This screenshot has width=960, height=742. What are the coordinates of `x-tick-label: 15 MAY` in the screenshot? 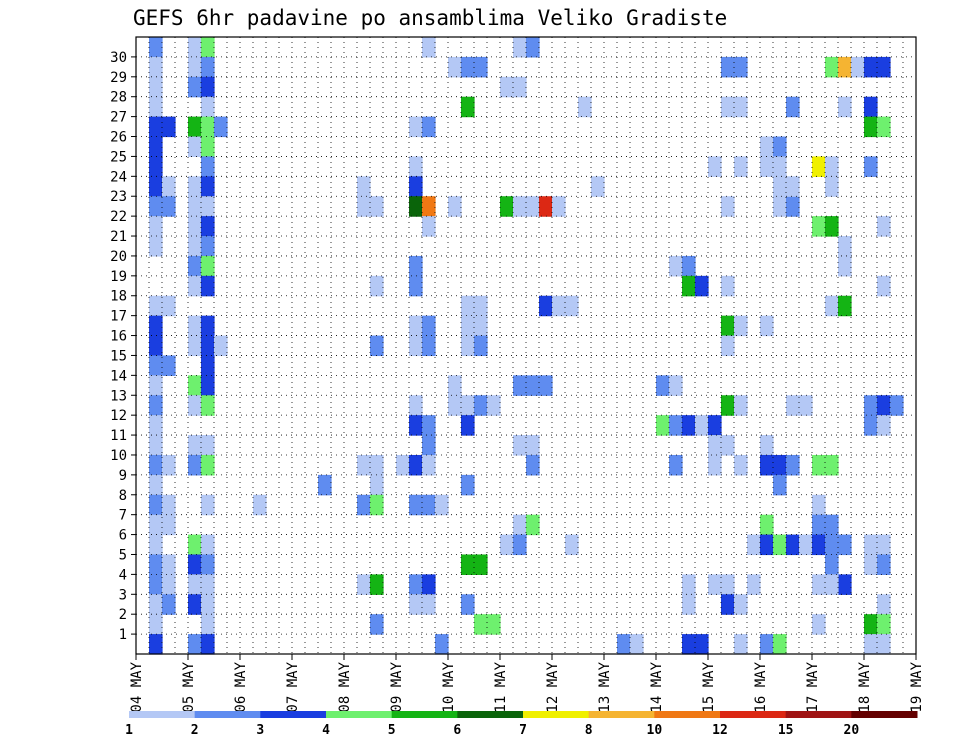 It's located at (709, 686).